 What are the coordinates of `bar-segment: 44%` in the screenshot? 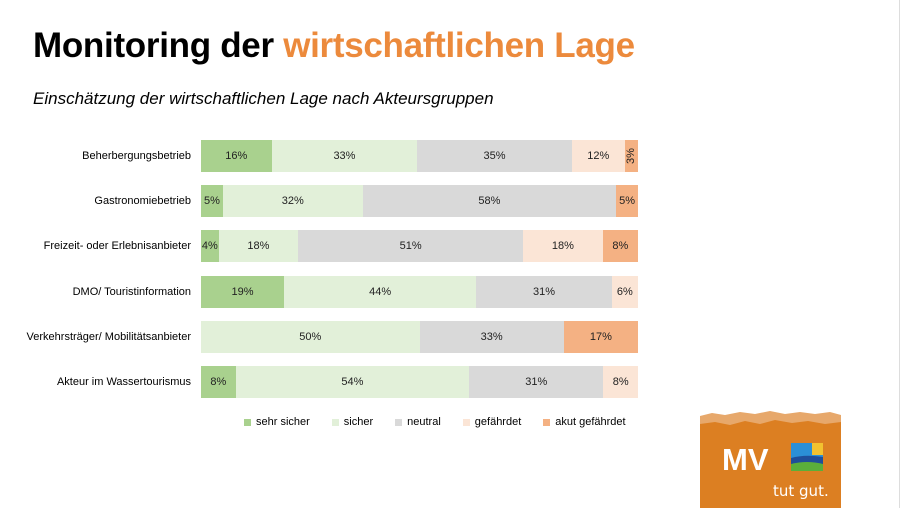 It's located at (380, 291).